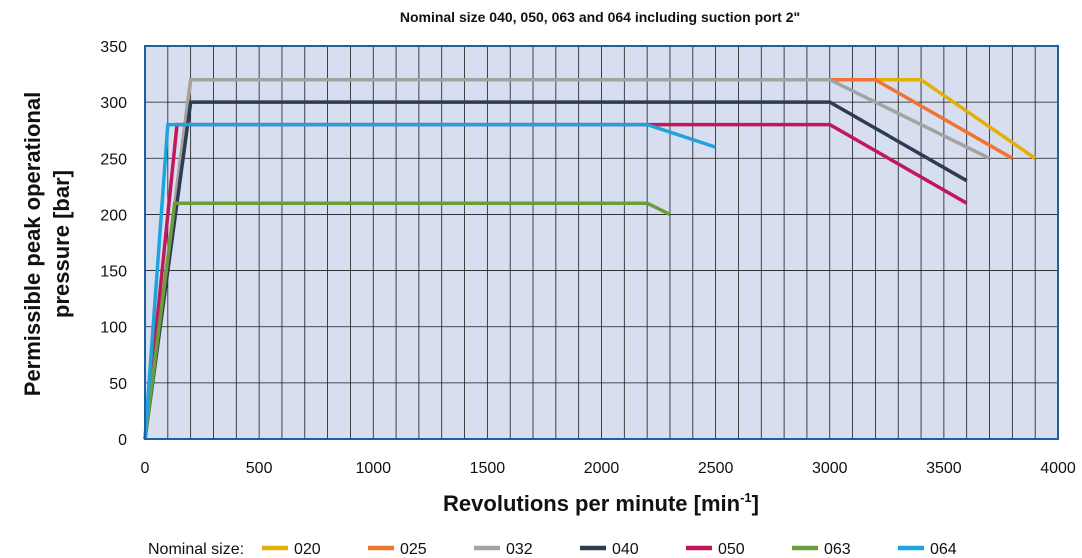 The image size is (1082, 558). I want to click on y-axis-ticks: 0 50 100 150 200 250 300 350, so click(113, 244).